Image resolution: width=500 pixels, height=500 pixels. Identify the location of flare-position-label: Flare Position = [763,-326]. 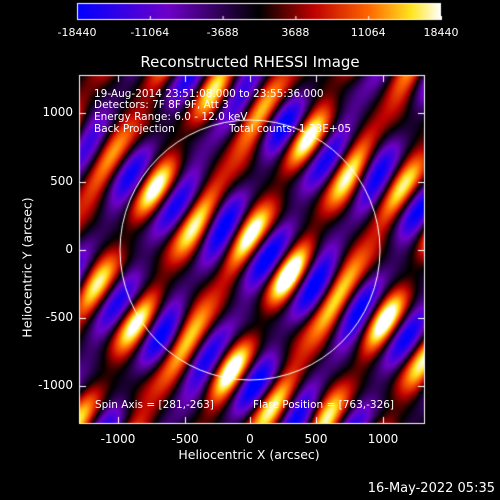
(324, 405).